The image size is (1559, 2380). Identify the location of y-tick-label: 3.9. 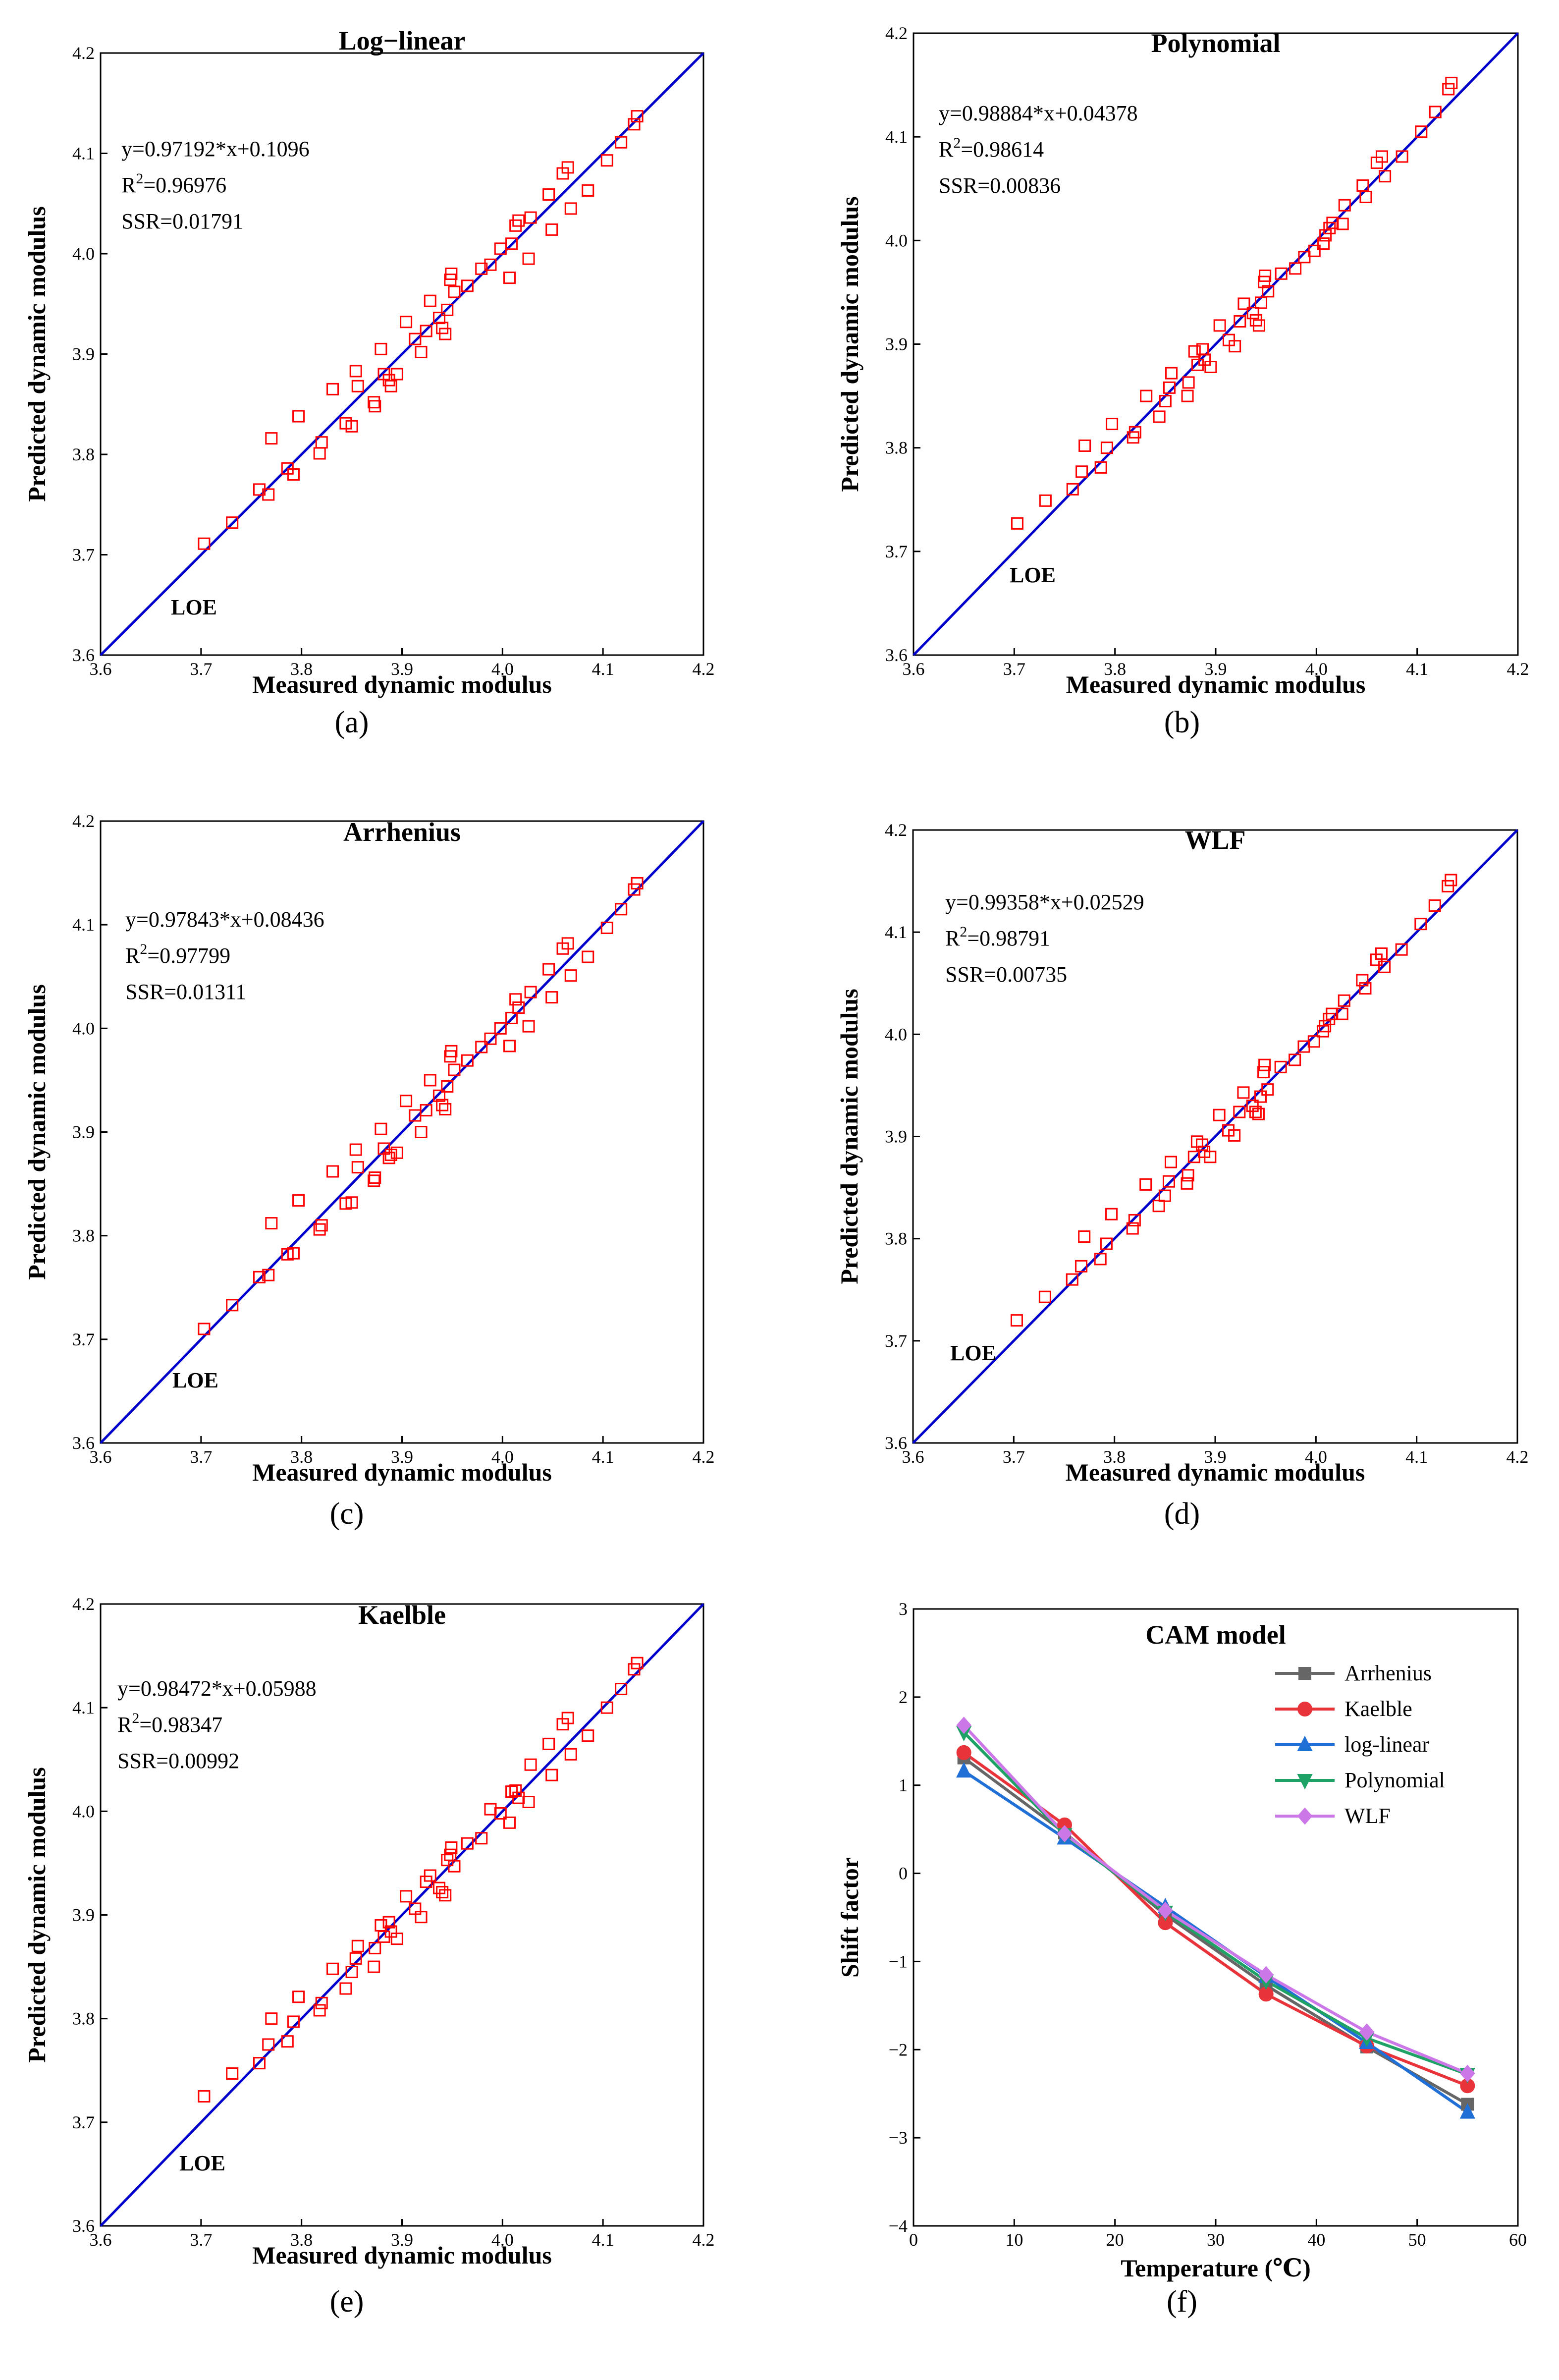
(83, 1915).